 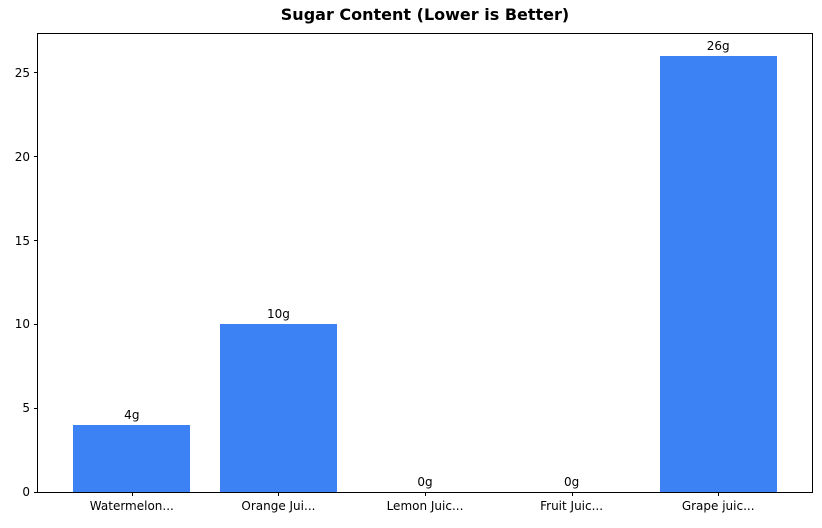 What do you see at coordinates (132, 414) in the screenshot?
I see `bar-value-label: 4g` at bounding box center [132, 414].